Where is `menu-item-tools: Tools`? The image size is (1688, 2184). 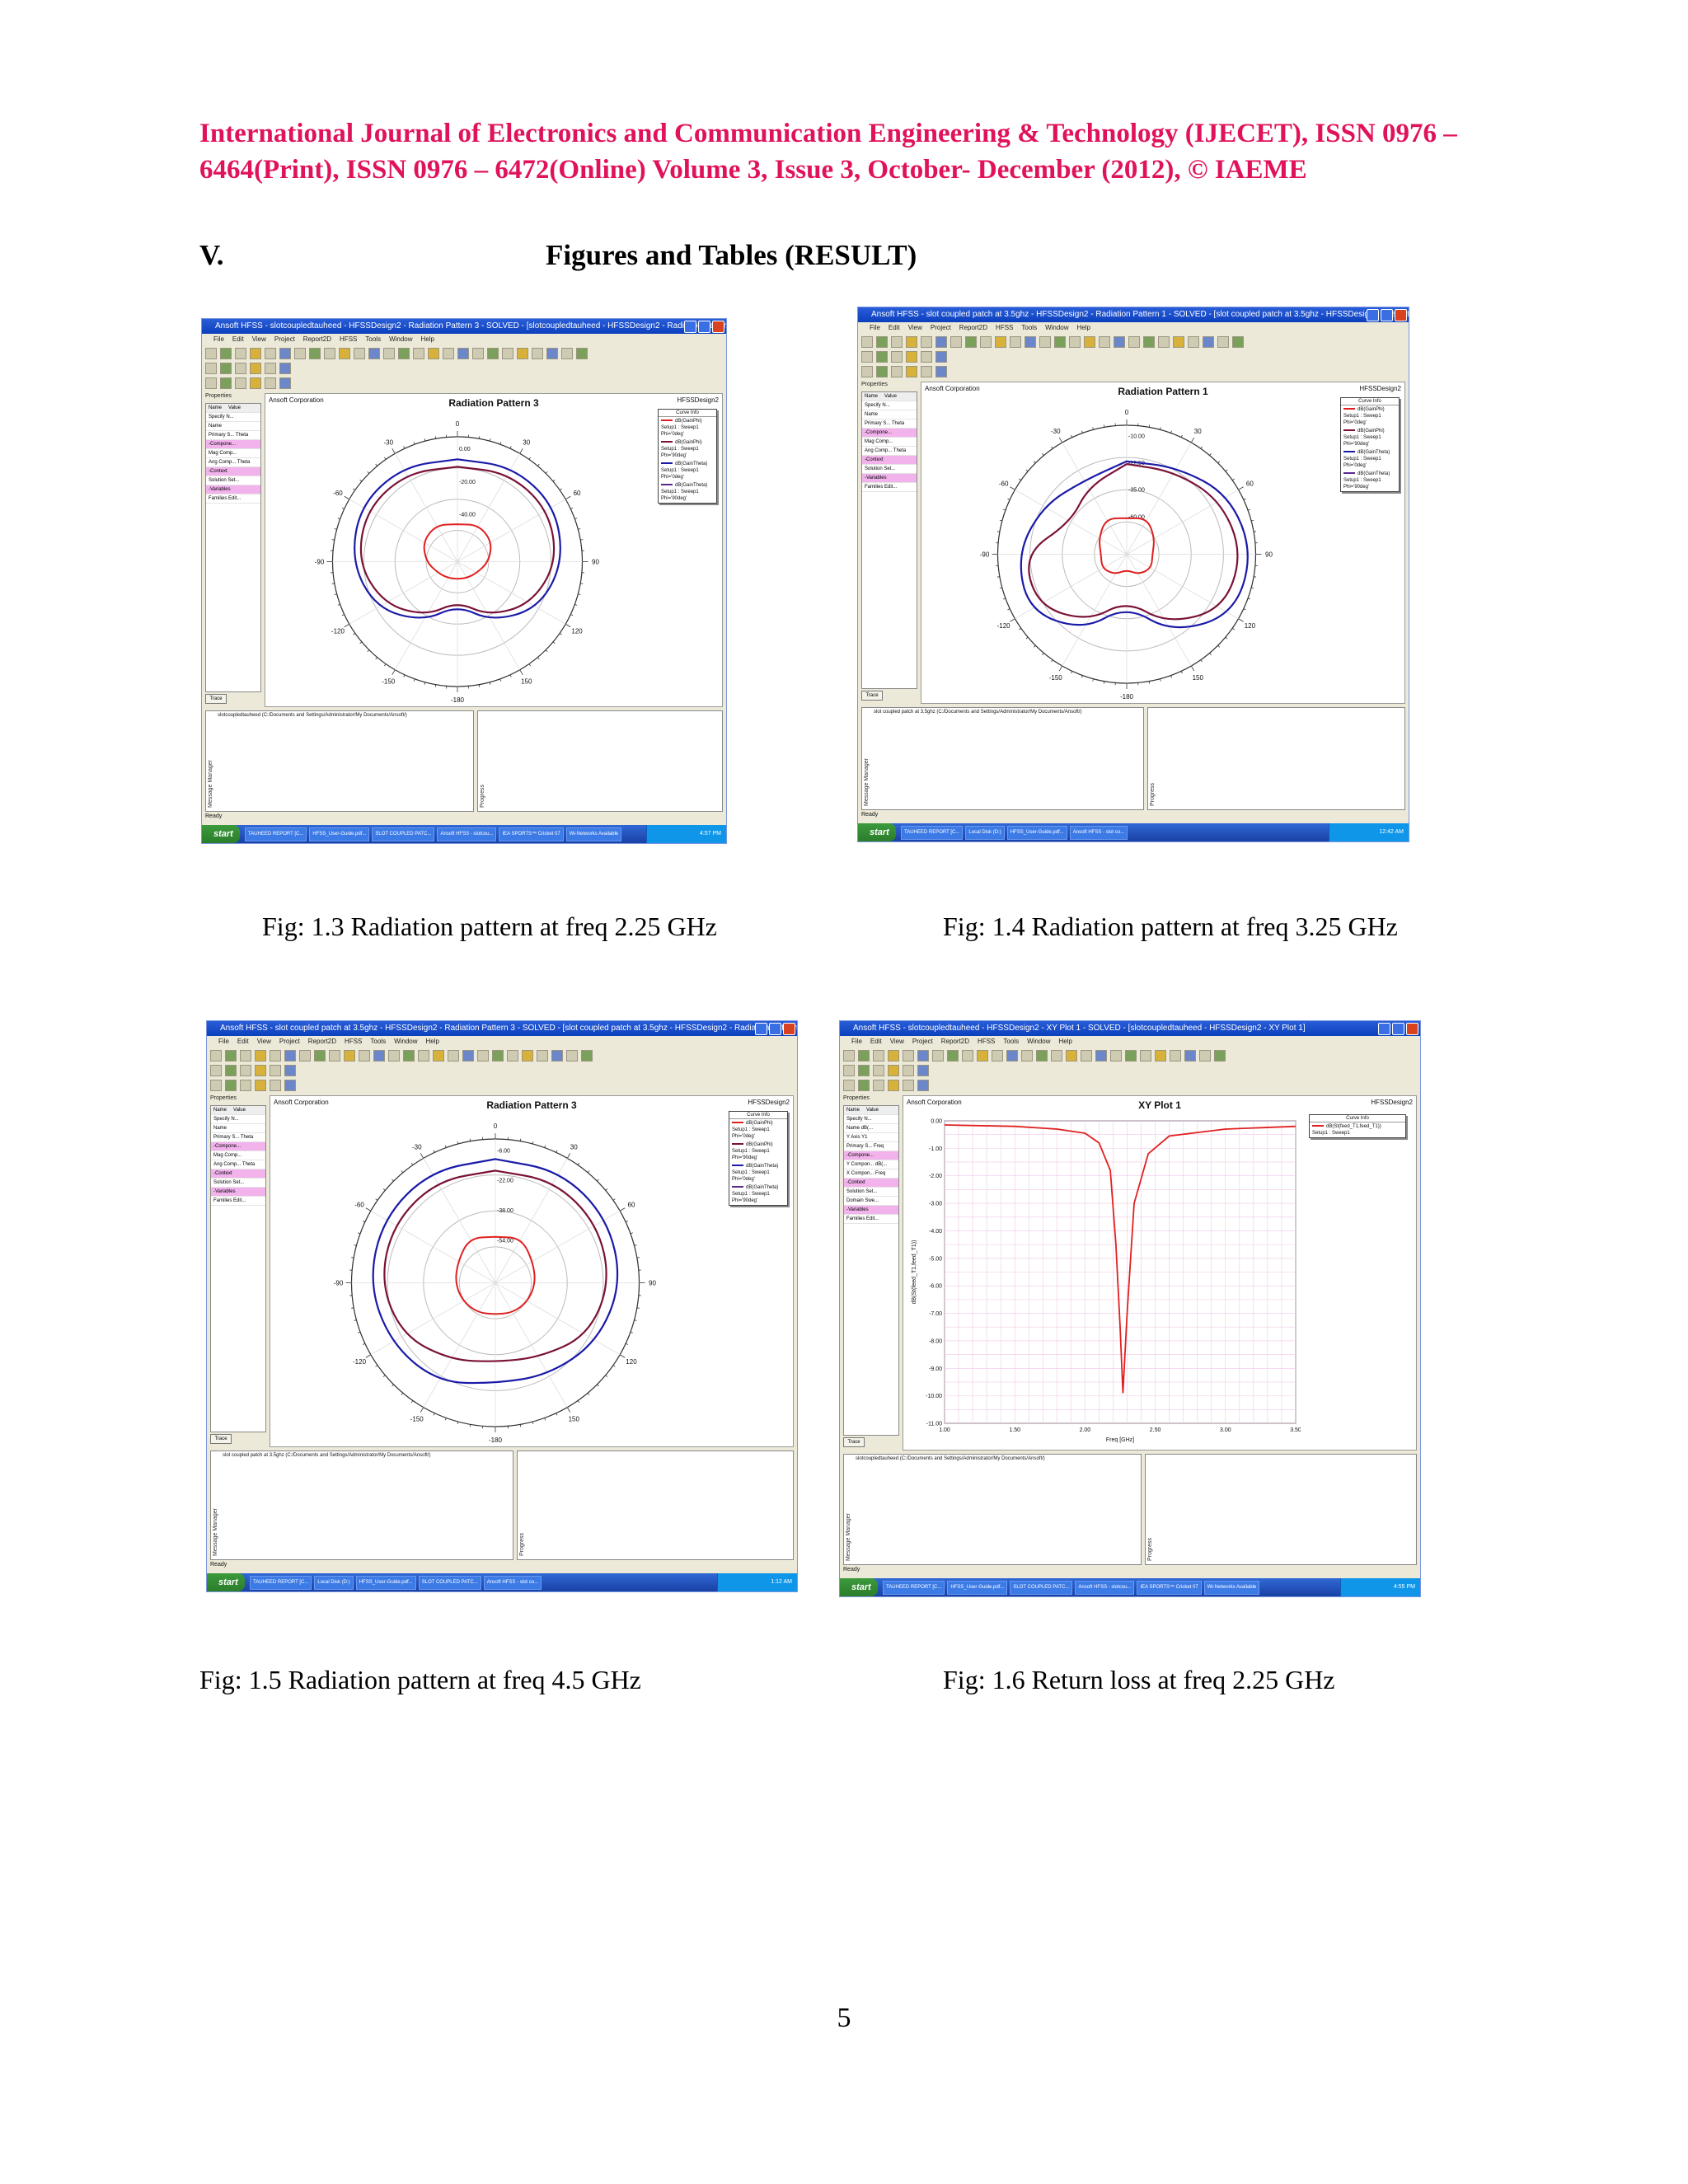
menu-item-tools: Tools is located at coordinates (379, 1041).